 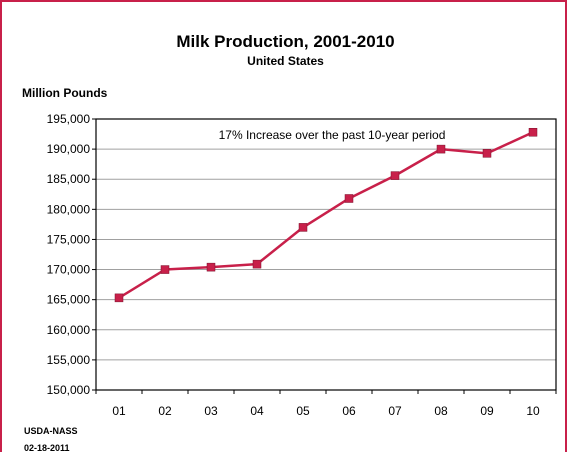 I want to click on y-tick-label: 160,000, so click(x=69, y=330).